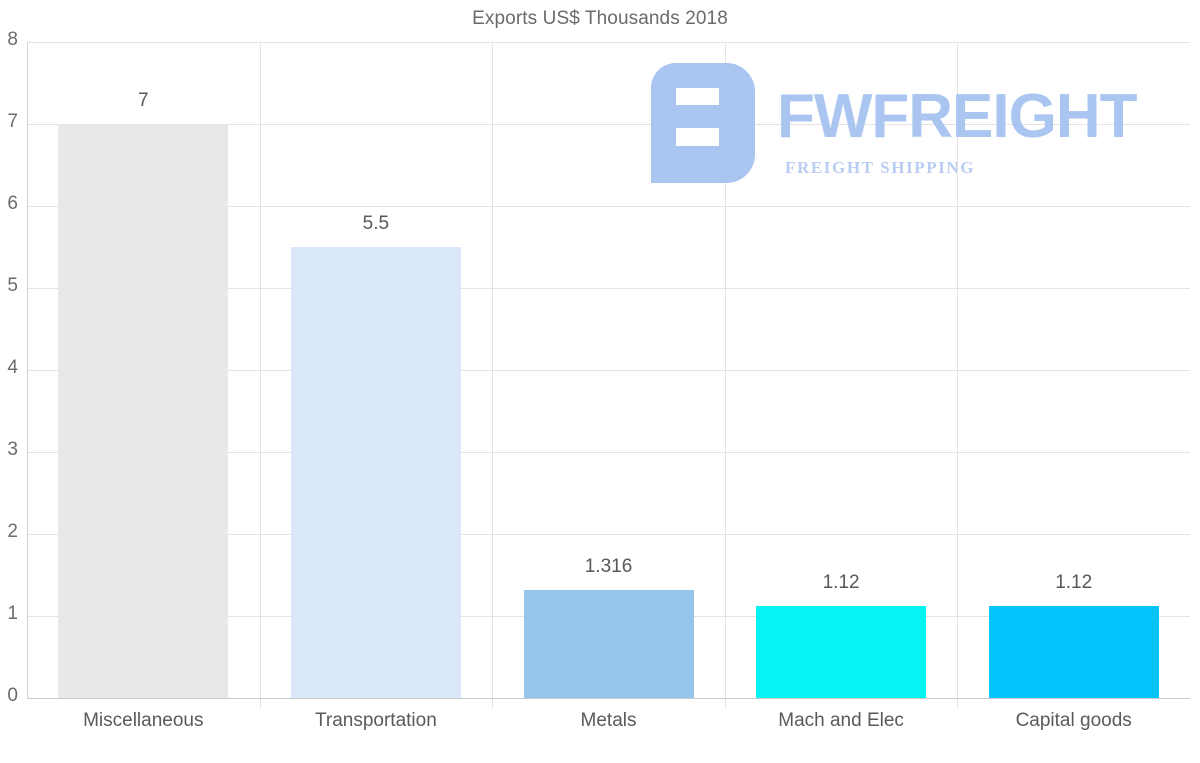 This screenshot has height=763, width=1200. I want to click on x-axis-category-label: Miscellaneous, so click(143, 720).